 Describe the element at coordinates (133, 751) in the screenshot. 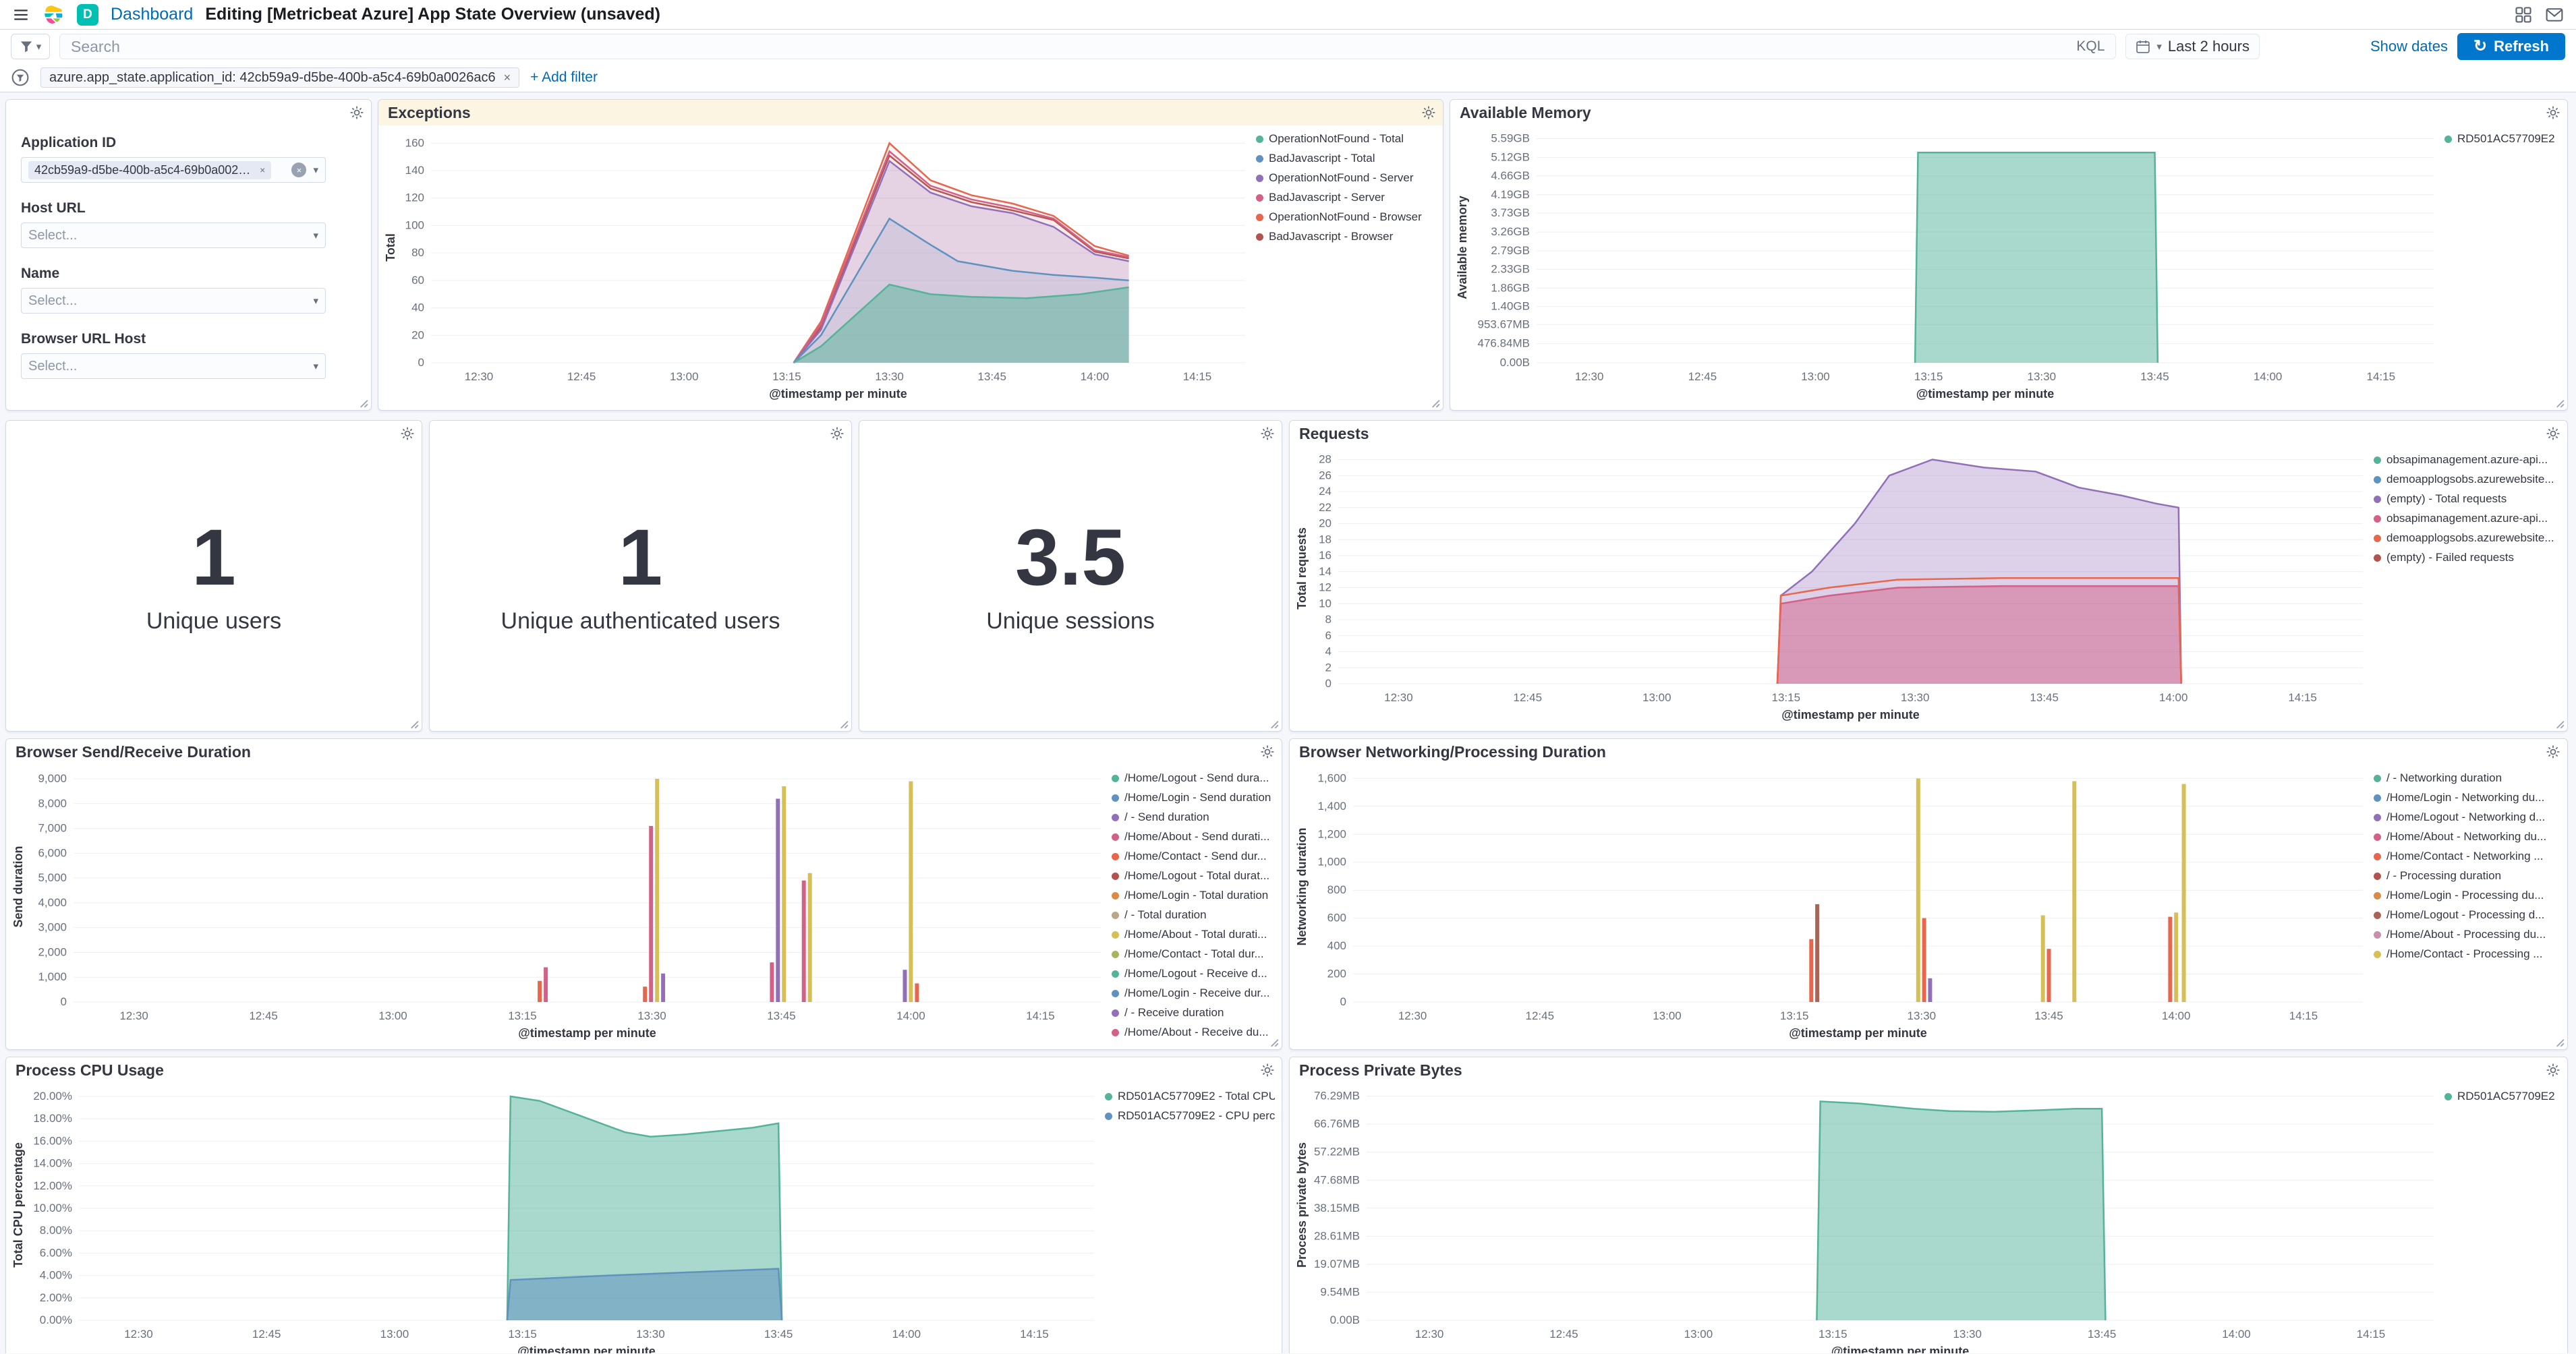

I see `panel-title-browser-send-receive: Browser Send/Receive Duration` at that location.